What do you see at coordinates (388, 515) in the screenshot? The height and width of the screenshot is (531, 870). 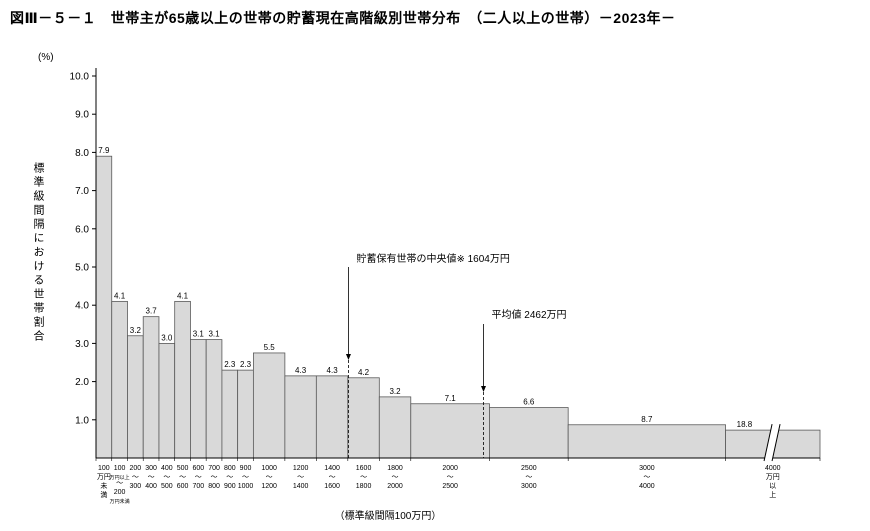 I see `svg-text: （標準級間隔100万円）` at bounding box center [388, 515].